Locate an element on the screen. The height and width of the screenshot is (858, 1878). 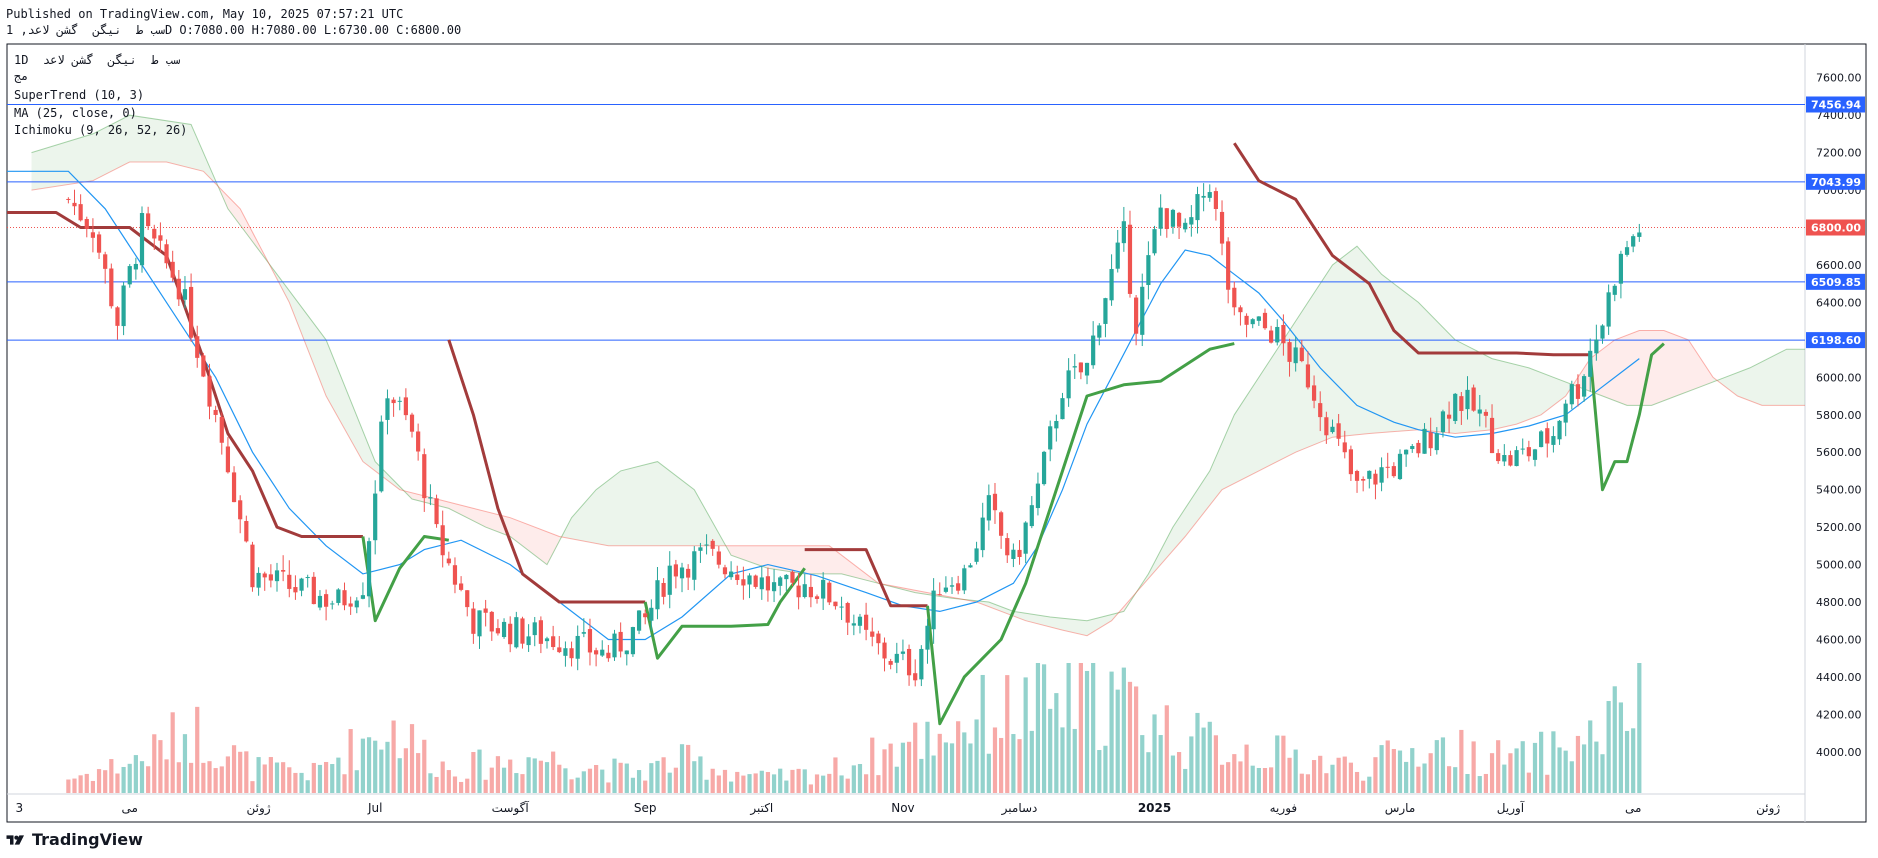
level-price-label: 6198.60 is located at coordinates (1836, 340).